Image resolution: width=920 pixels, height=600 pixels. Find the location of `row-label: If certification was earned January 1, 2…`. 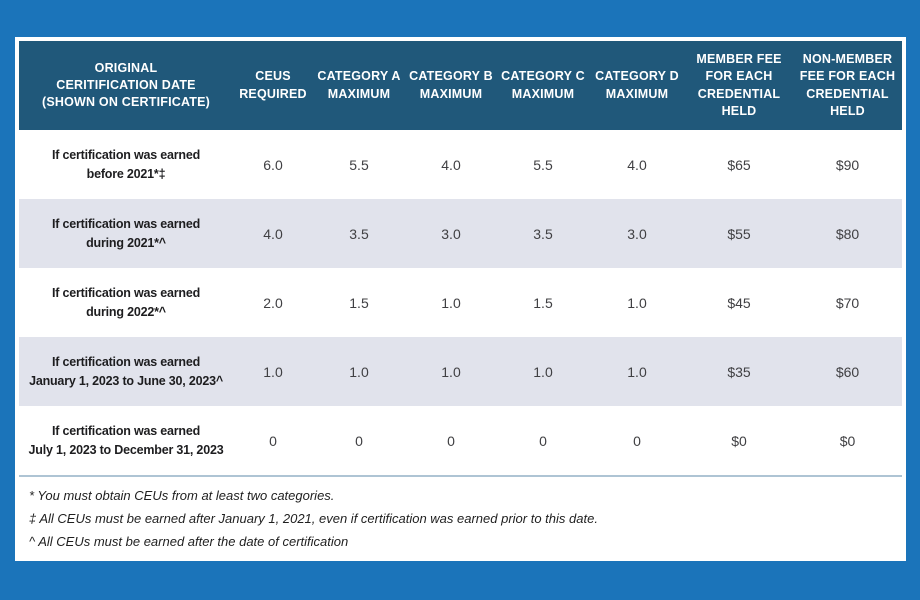

row-label: If certification was earned January 1, 2… is located at coordinates (126, 371).